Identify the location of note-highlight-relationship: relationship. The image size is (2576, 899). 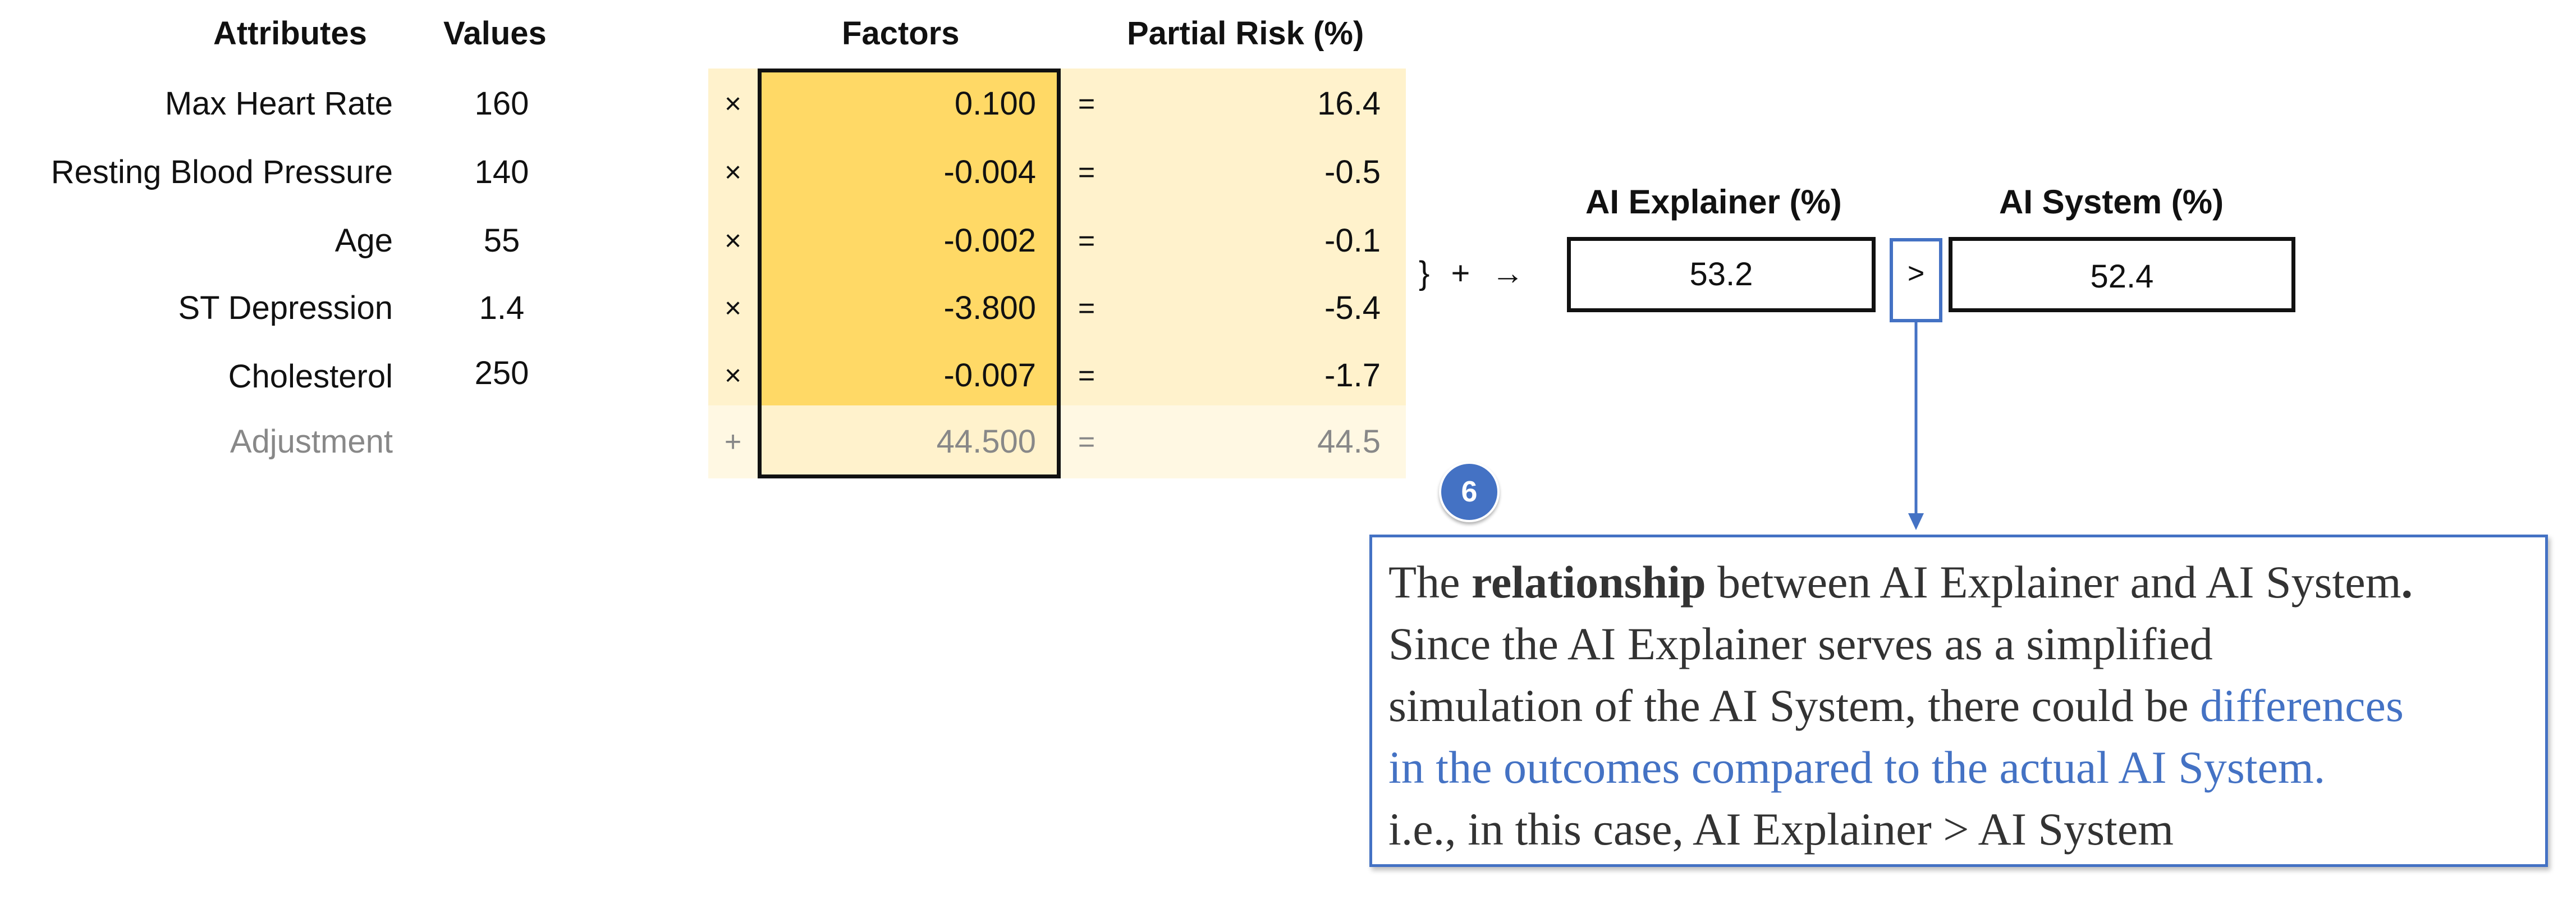
(1588, 582).